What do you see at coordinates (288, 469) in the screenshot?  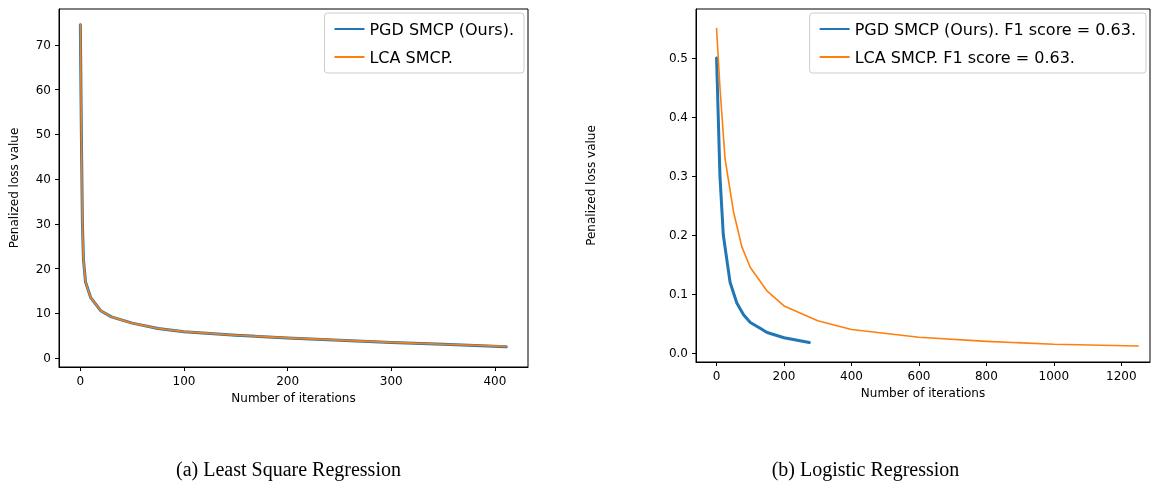 I see `text: (a) Least Square Regression` at bounding box center [288, 469].